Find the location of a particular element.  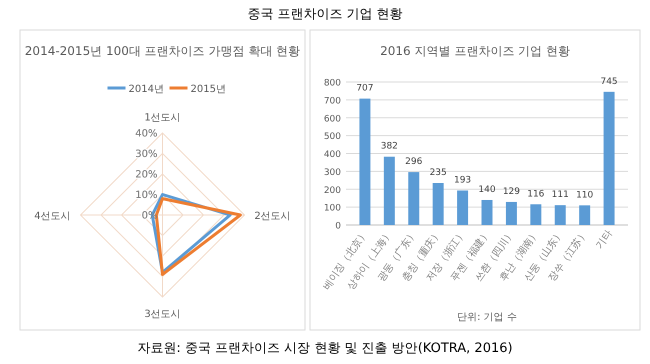

spoke-label: 4선도시 is located at coordinates (52, 216).